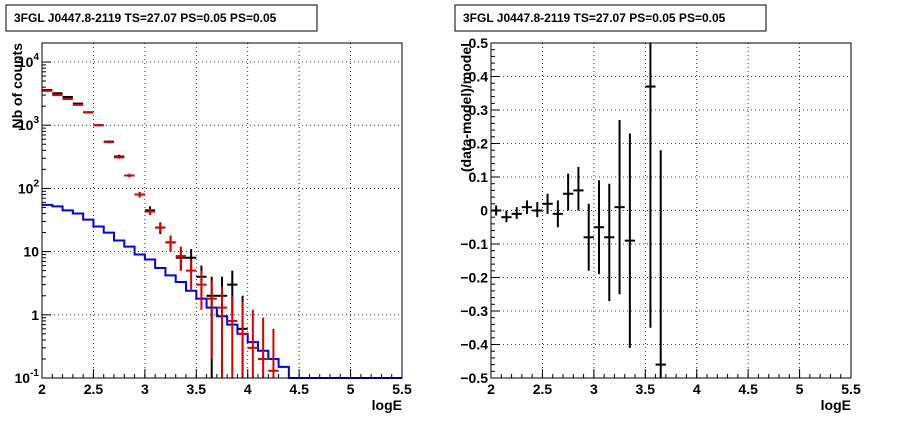 This screenshot has width=898, height=421. Describe the element at coordinates (479, 177) in the screenshot. I see `y-tick-label: 0.1` at that location.